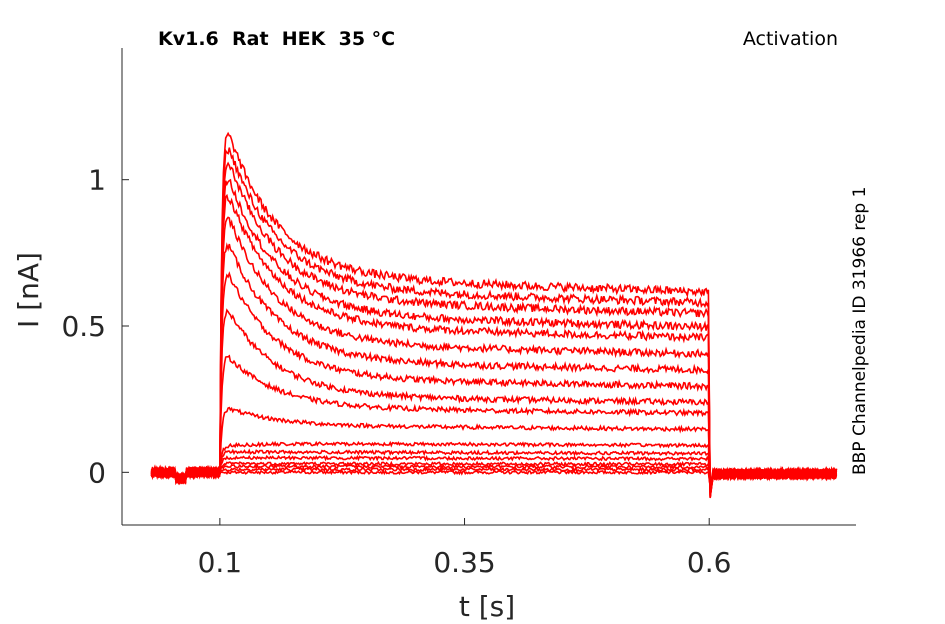 The image size is (945, 624). What do you see at coordinates (487, 606) in the screenshot?
I see `x-axis-label: t [s]` at bounding box center [487, 606].